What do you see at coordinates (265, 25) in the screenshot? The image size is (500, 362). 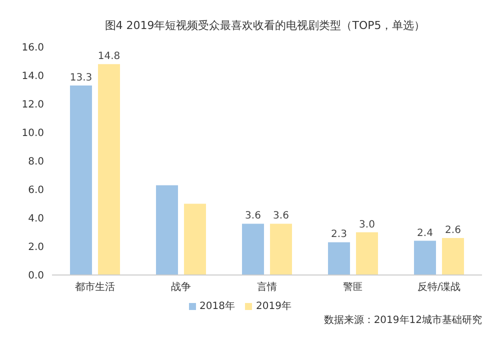 I see `chart-title: 图4 2019年短视频受众最喜欢收看的电视剧类型（TOP5，单选）` at bounding box center [265, 25].